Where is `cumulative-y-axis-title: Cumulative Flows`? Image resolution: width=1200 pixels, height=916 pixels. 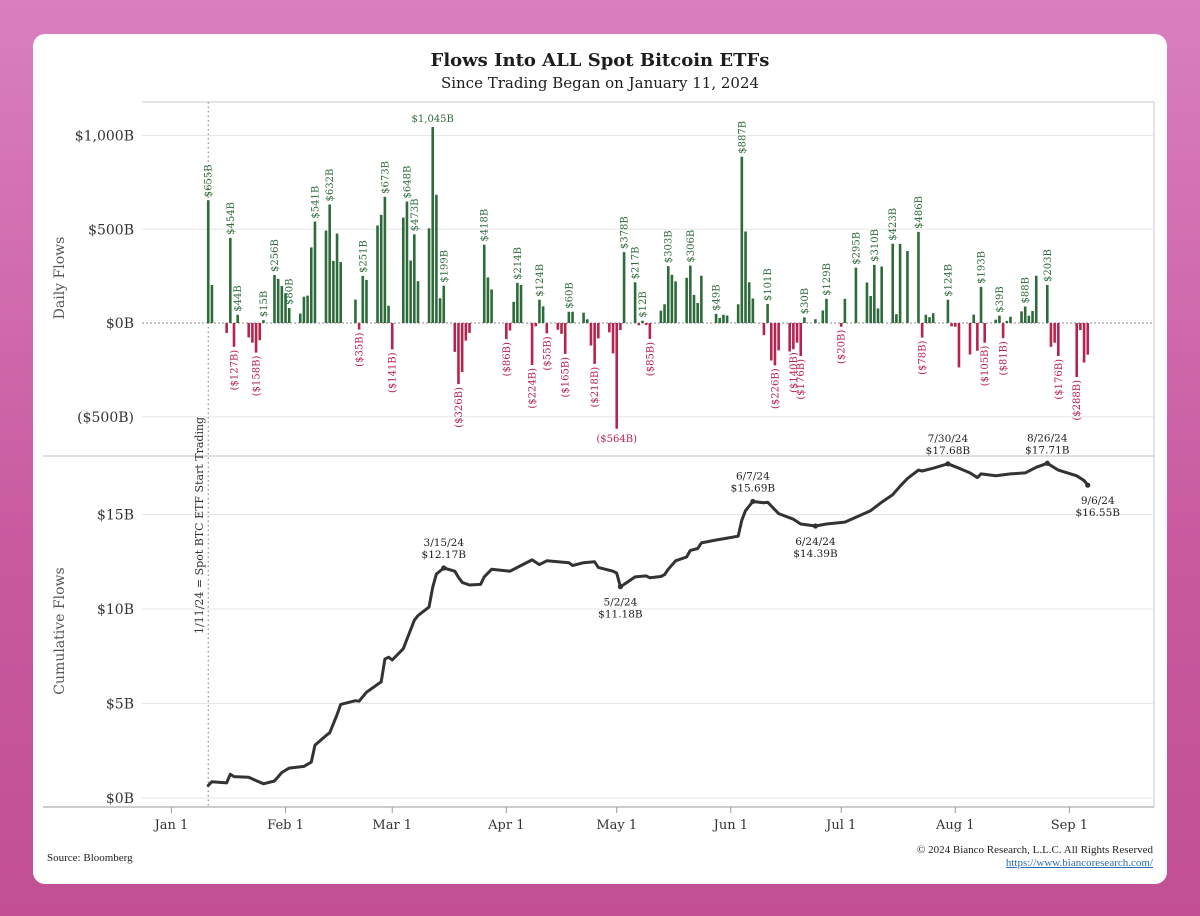 cumulative-y-axis-title: Cumulative Flows is located at coordinates (60, 630).